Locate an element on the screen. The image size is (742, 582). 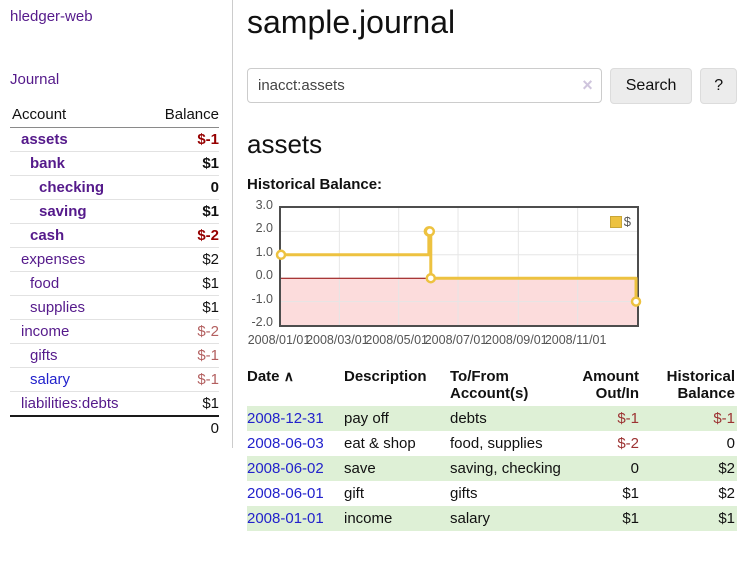
account-balance: 0 is located at coordinates (184, 187).